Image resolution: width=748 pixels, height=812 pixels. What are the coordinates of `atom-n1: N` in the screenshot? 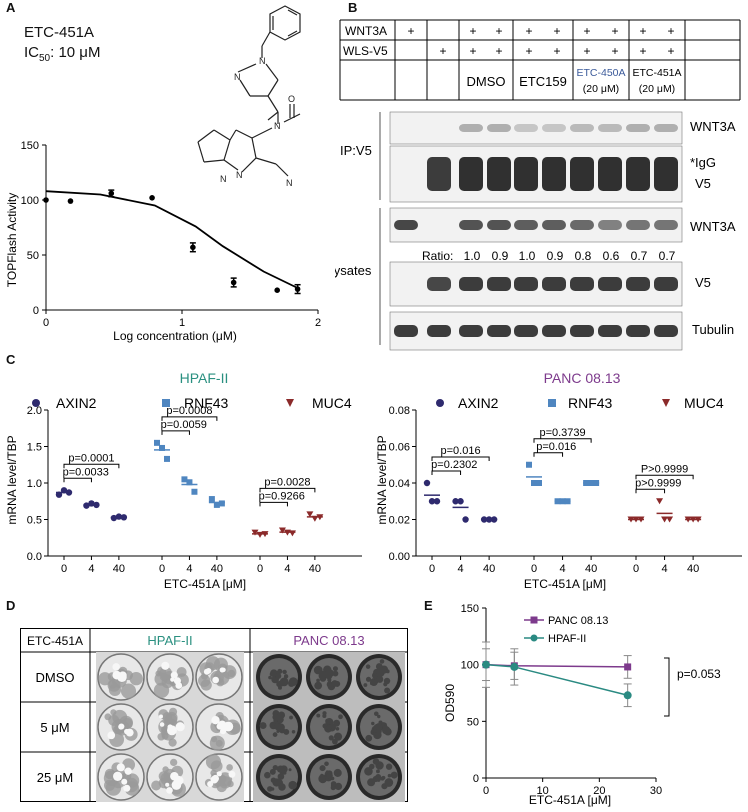 It's located at (262, 61).